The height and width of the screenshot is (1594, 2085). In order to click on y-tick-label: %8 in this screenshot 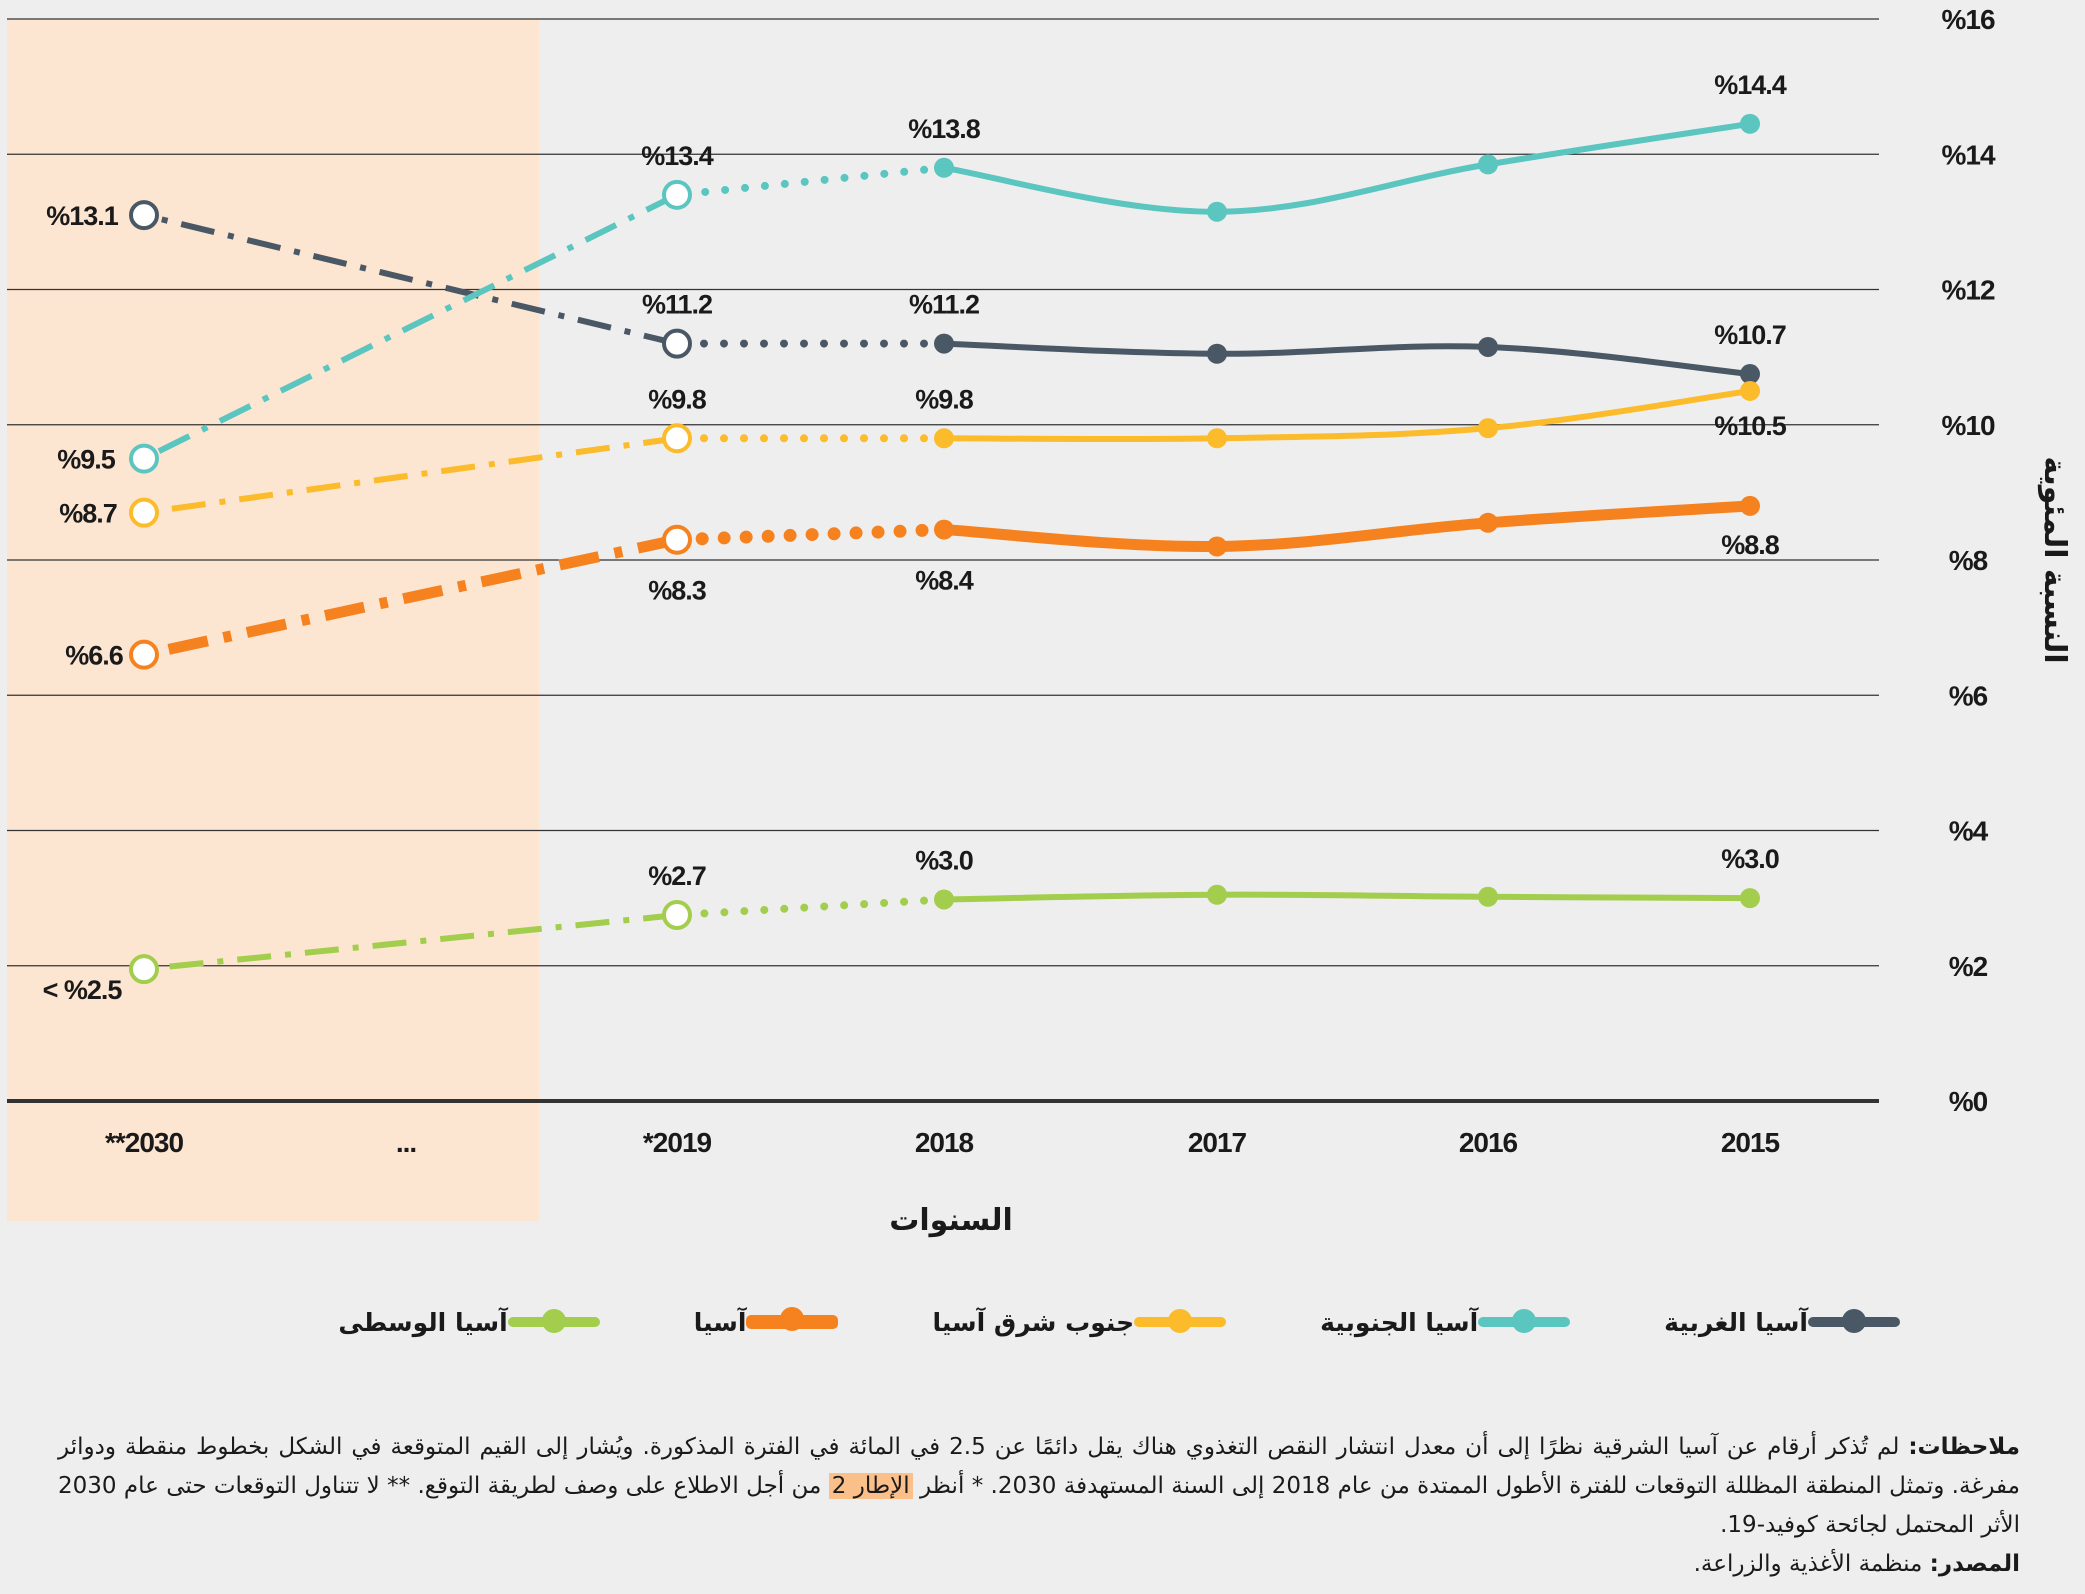, I will do `click(1968, 560)`.